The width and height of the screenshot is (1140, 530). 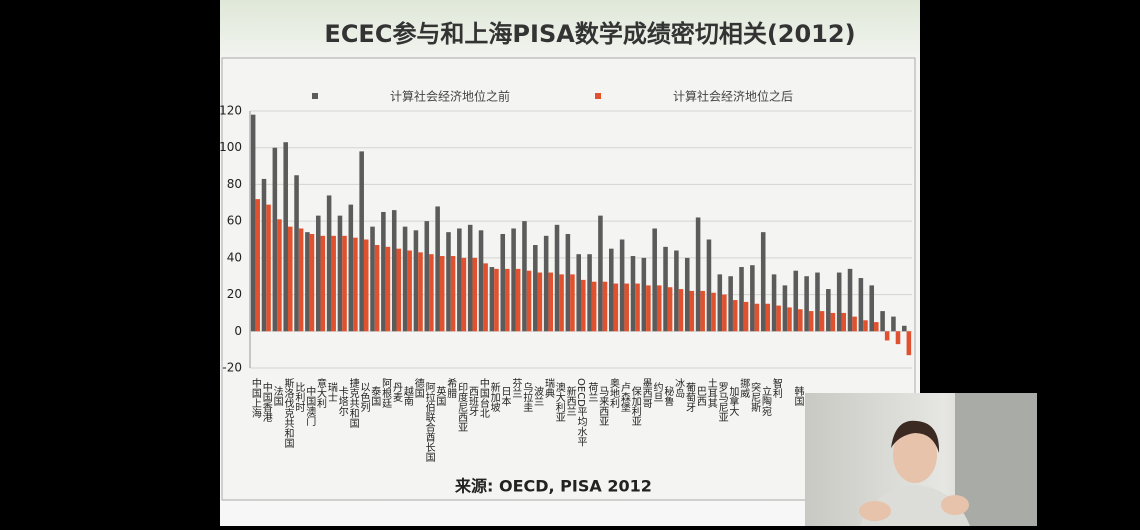 I want to click on x-tick-label: 瑞士, so click(x=331, y=392).